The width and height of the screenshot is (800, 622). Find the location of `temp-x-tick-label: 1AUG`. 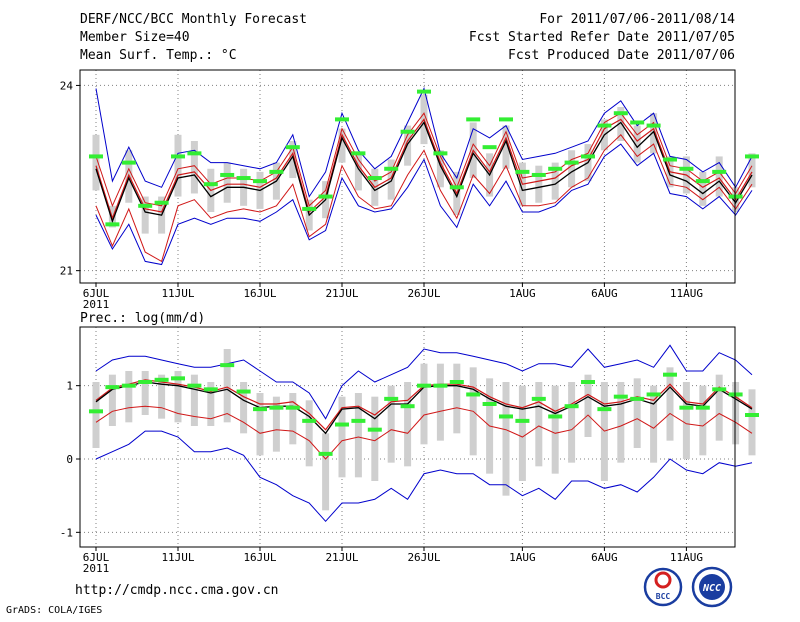

temp-x-tick-label: 1AUG is located at coordinates (522, 293).